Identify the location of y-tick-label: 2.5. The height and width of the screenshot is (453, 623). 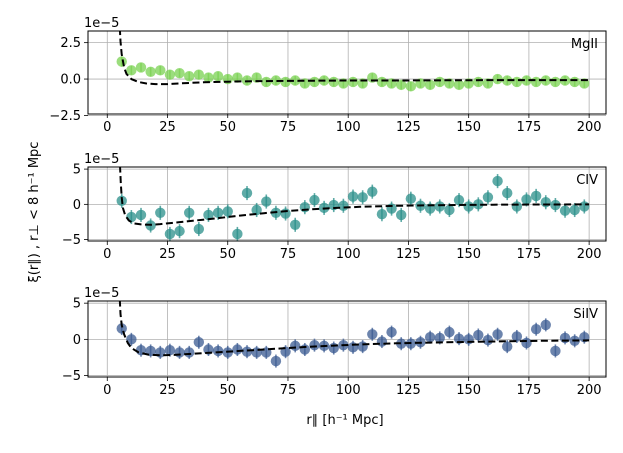
(70, 43).